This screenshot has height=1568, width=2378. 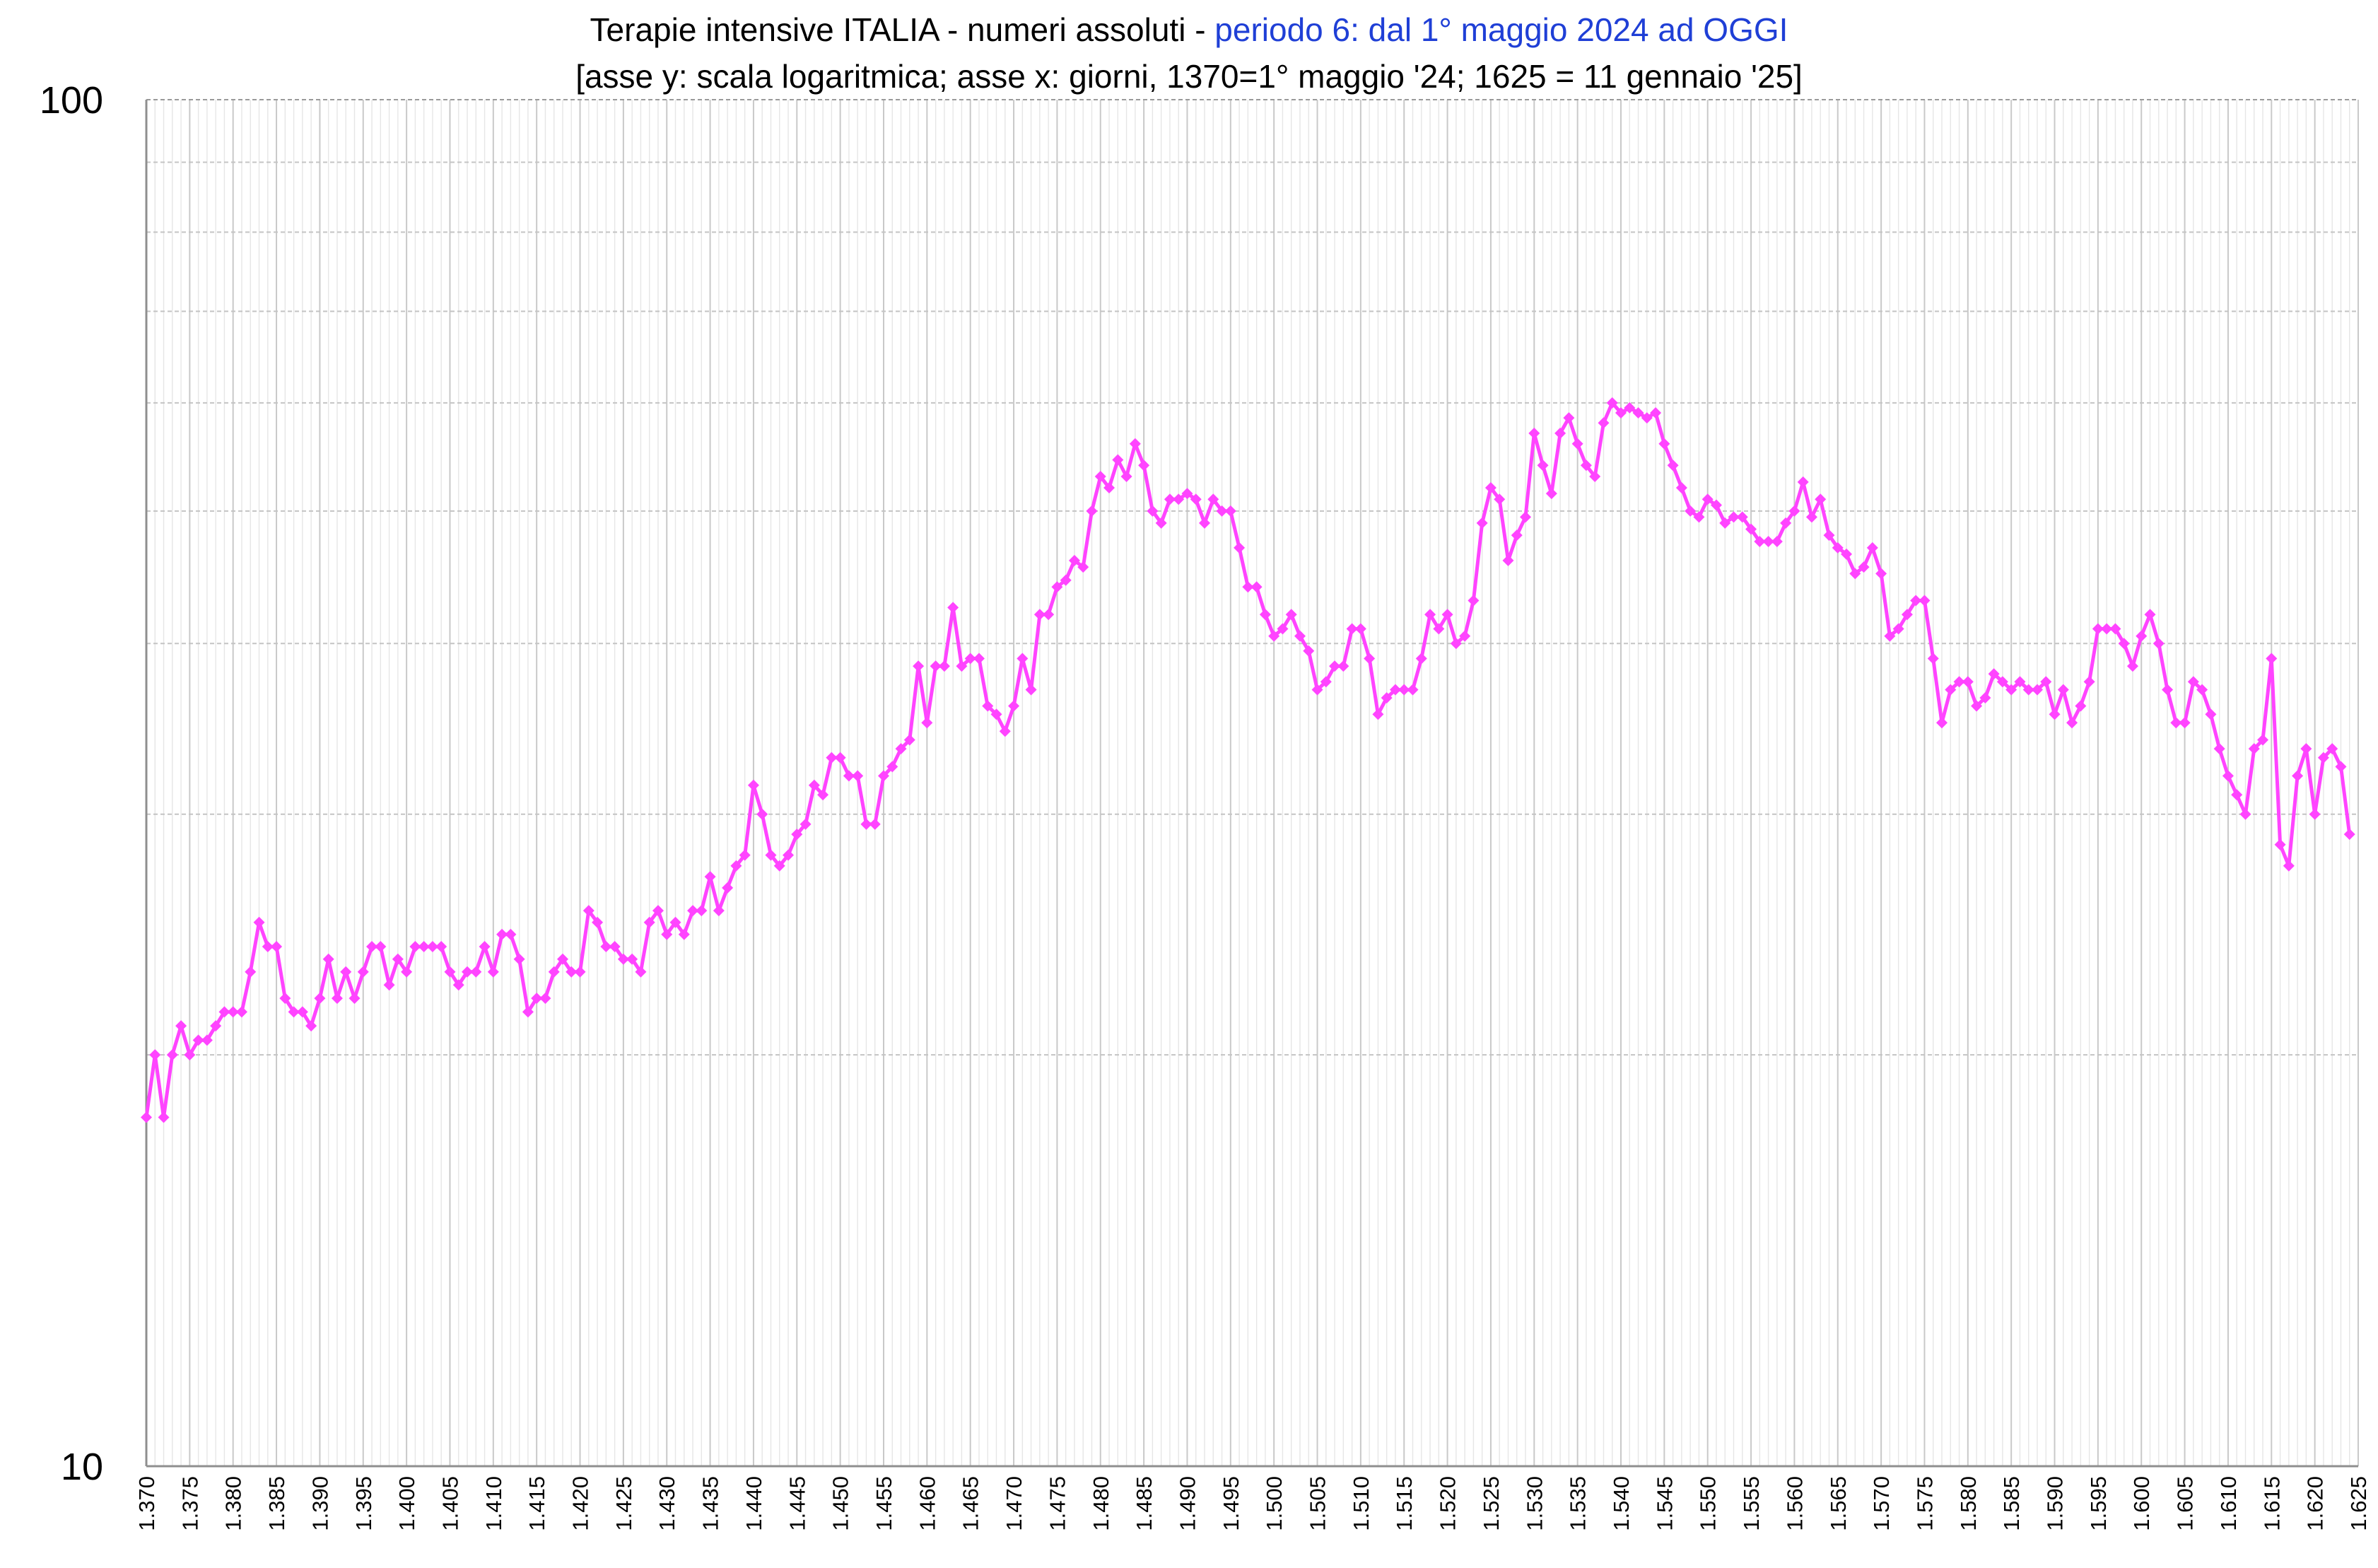 What do you see at coordinates (1501, 29) in the screenshot?
I see `chart-title-accent: periodo 6: dal 1° maggio 2024 ad OGGI` at bounding box center [1501, 29].